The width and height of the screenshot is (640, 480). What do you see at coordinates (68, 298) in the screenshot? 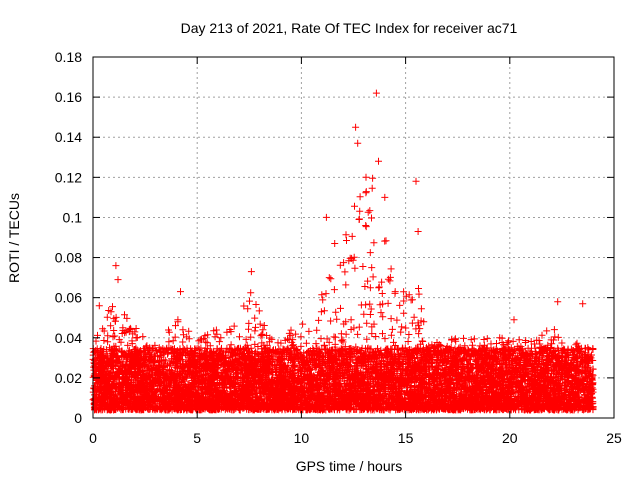
I see `y-tick-label: 0.06` at bounding box center [68, 298].